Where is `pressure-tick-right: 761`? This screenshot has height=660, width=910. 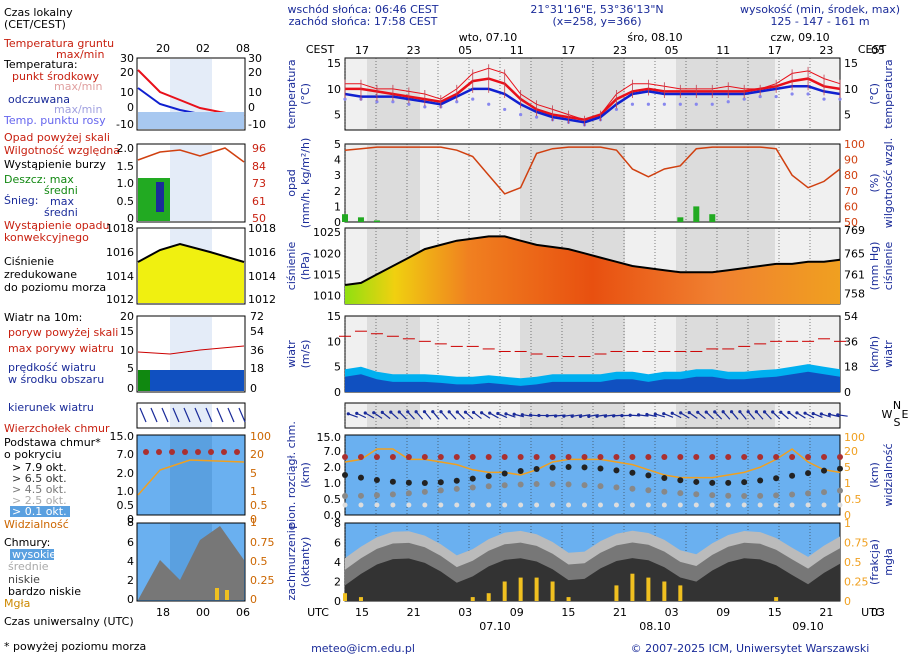
pressure-tick-right: 761 is located at coordinates (854, 274).